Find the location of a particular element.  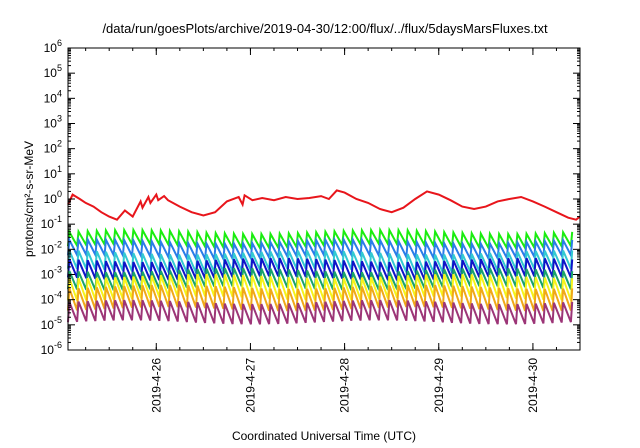

x-tick-label: 2019-4-28 is located at coordinates (345, 385).